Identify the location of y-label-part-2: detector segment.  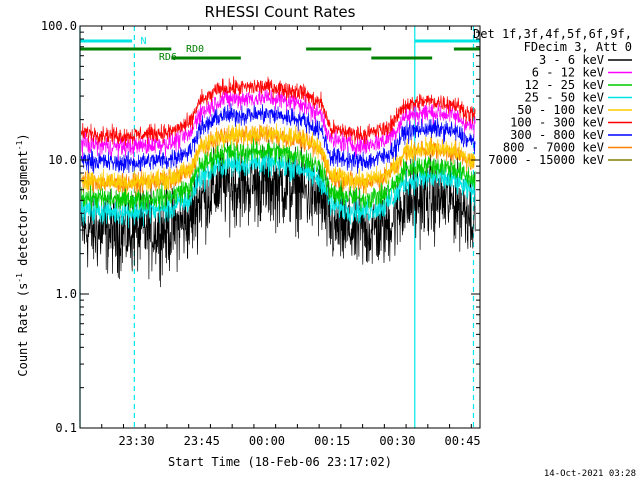
(23, 211).